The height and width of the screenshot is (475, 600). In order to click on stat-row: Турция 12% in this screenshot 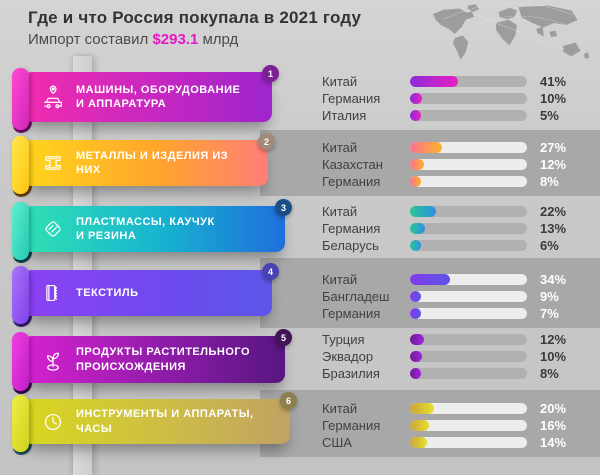, I will do `click(456, 339)`.